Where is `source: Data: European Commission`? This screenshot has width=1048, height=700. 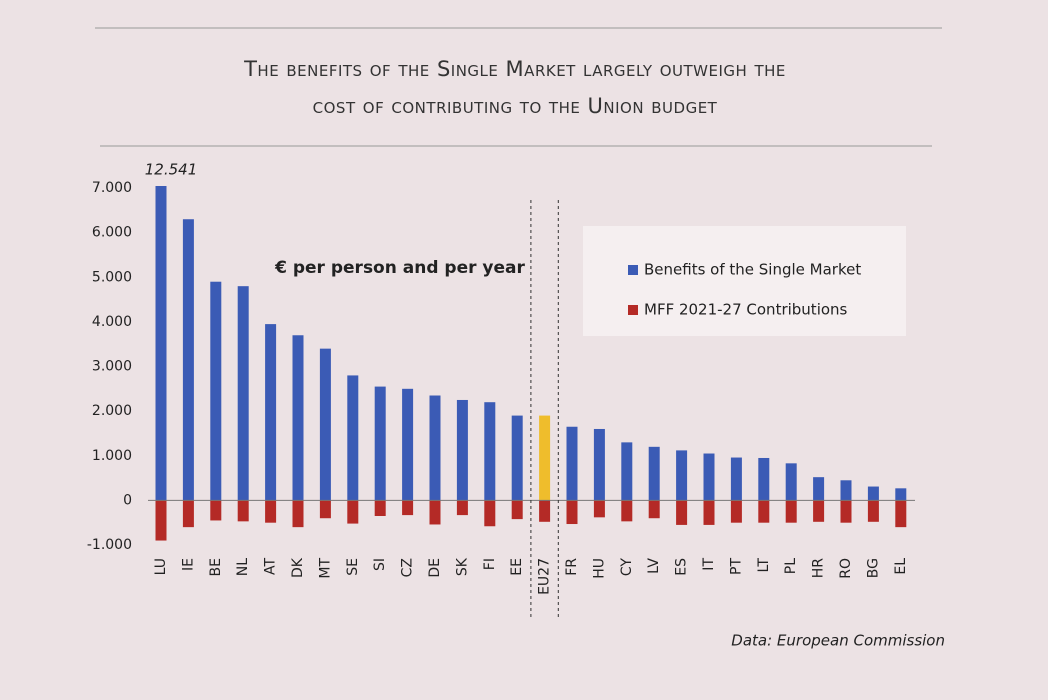
source: Data: European Commission is located at coordinates (838, 641).